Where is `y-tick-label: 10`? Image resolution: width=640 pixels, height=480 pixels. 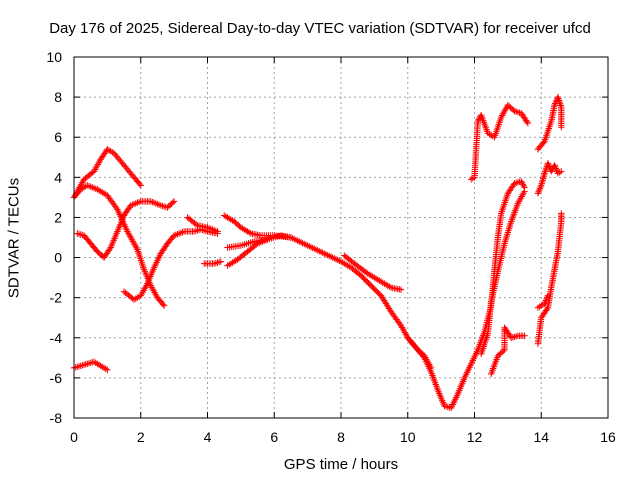 y-tick-label: 10 is located at coordinates (54, 57).